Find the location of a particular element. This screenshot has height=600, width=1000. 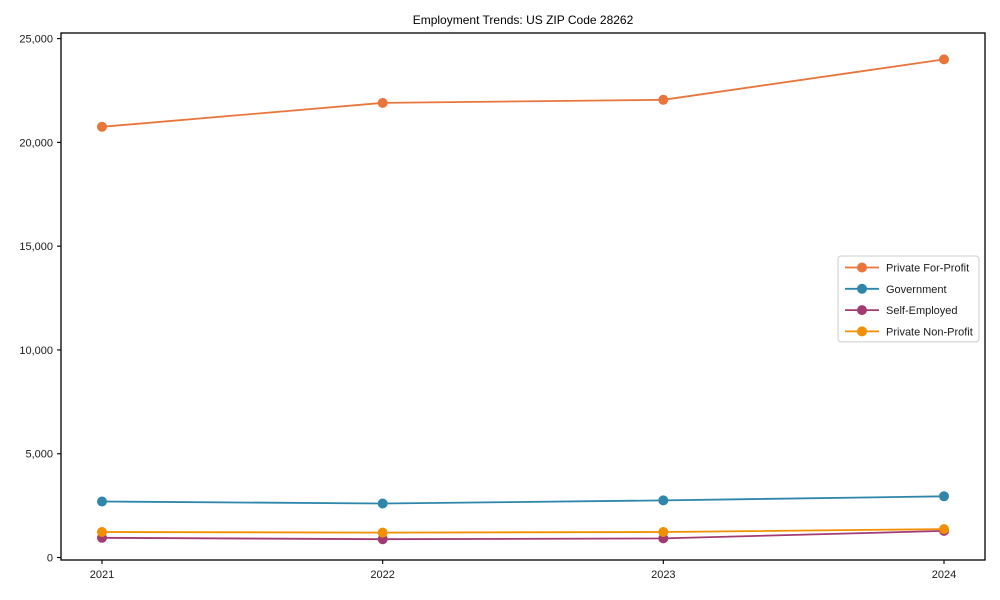

legend-item: Private Non-Profit is located at coordinates (909, 332).